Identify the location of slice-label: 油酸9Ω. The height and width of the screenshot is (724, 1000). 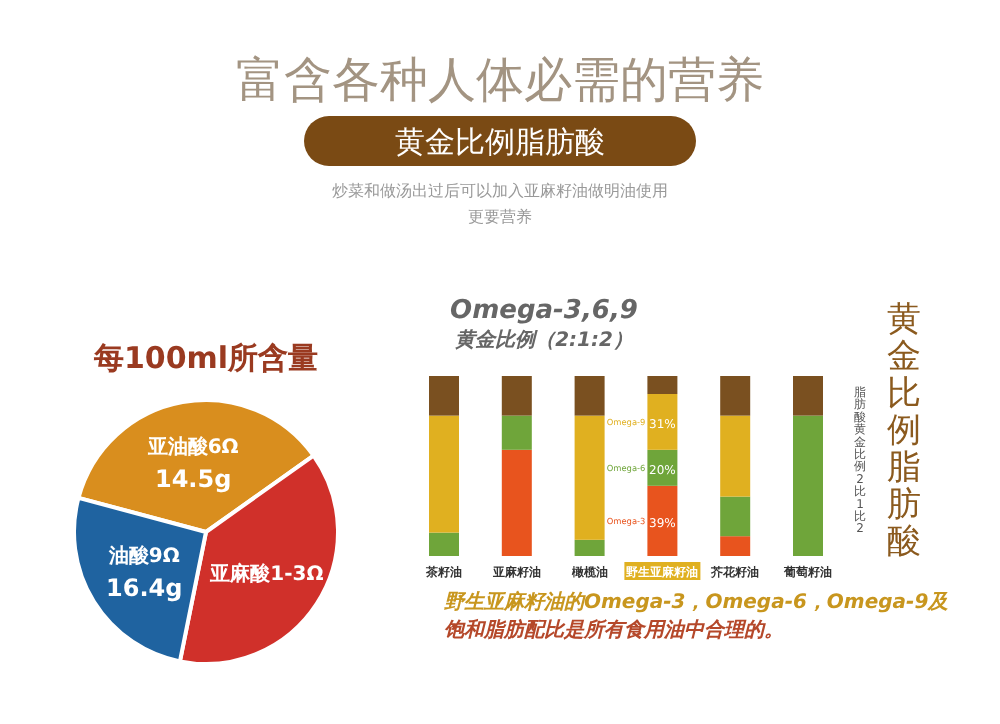
(143, 556).